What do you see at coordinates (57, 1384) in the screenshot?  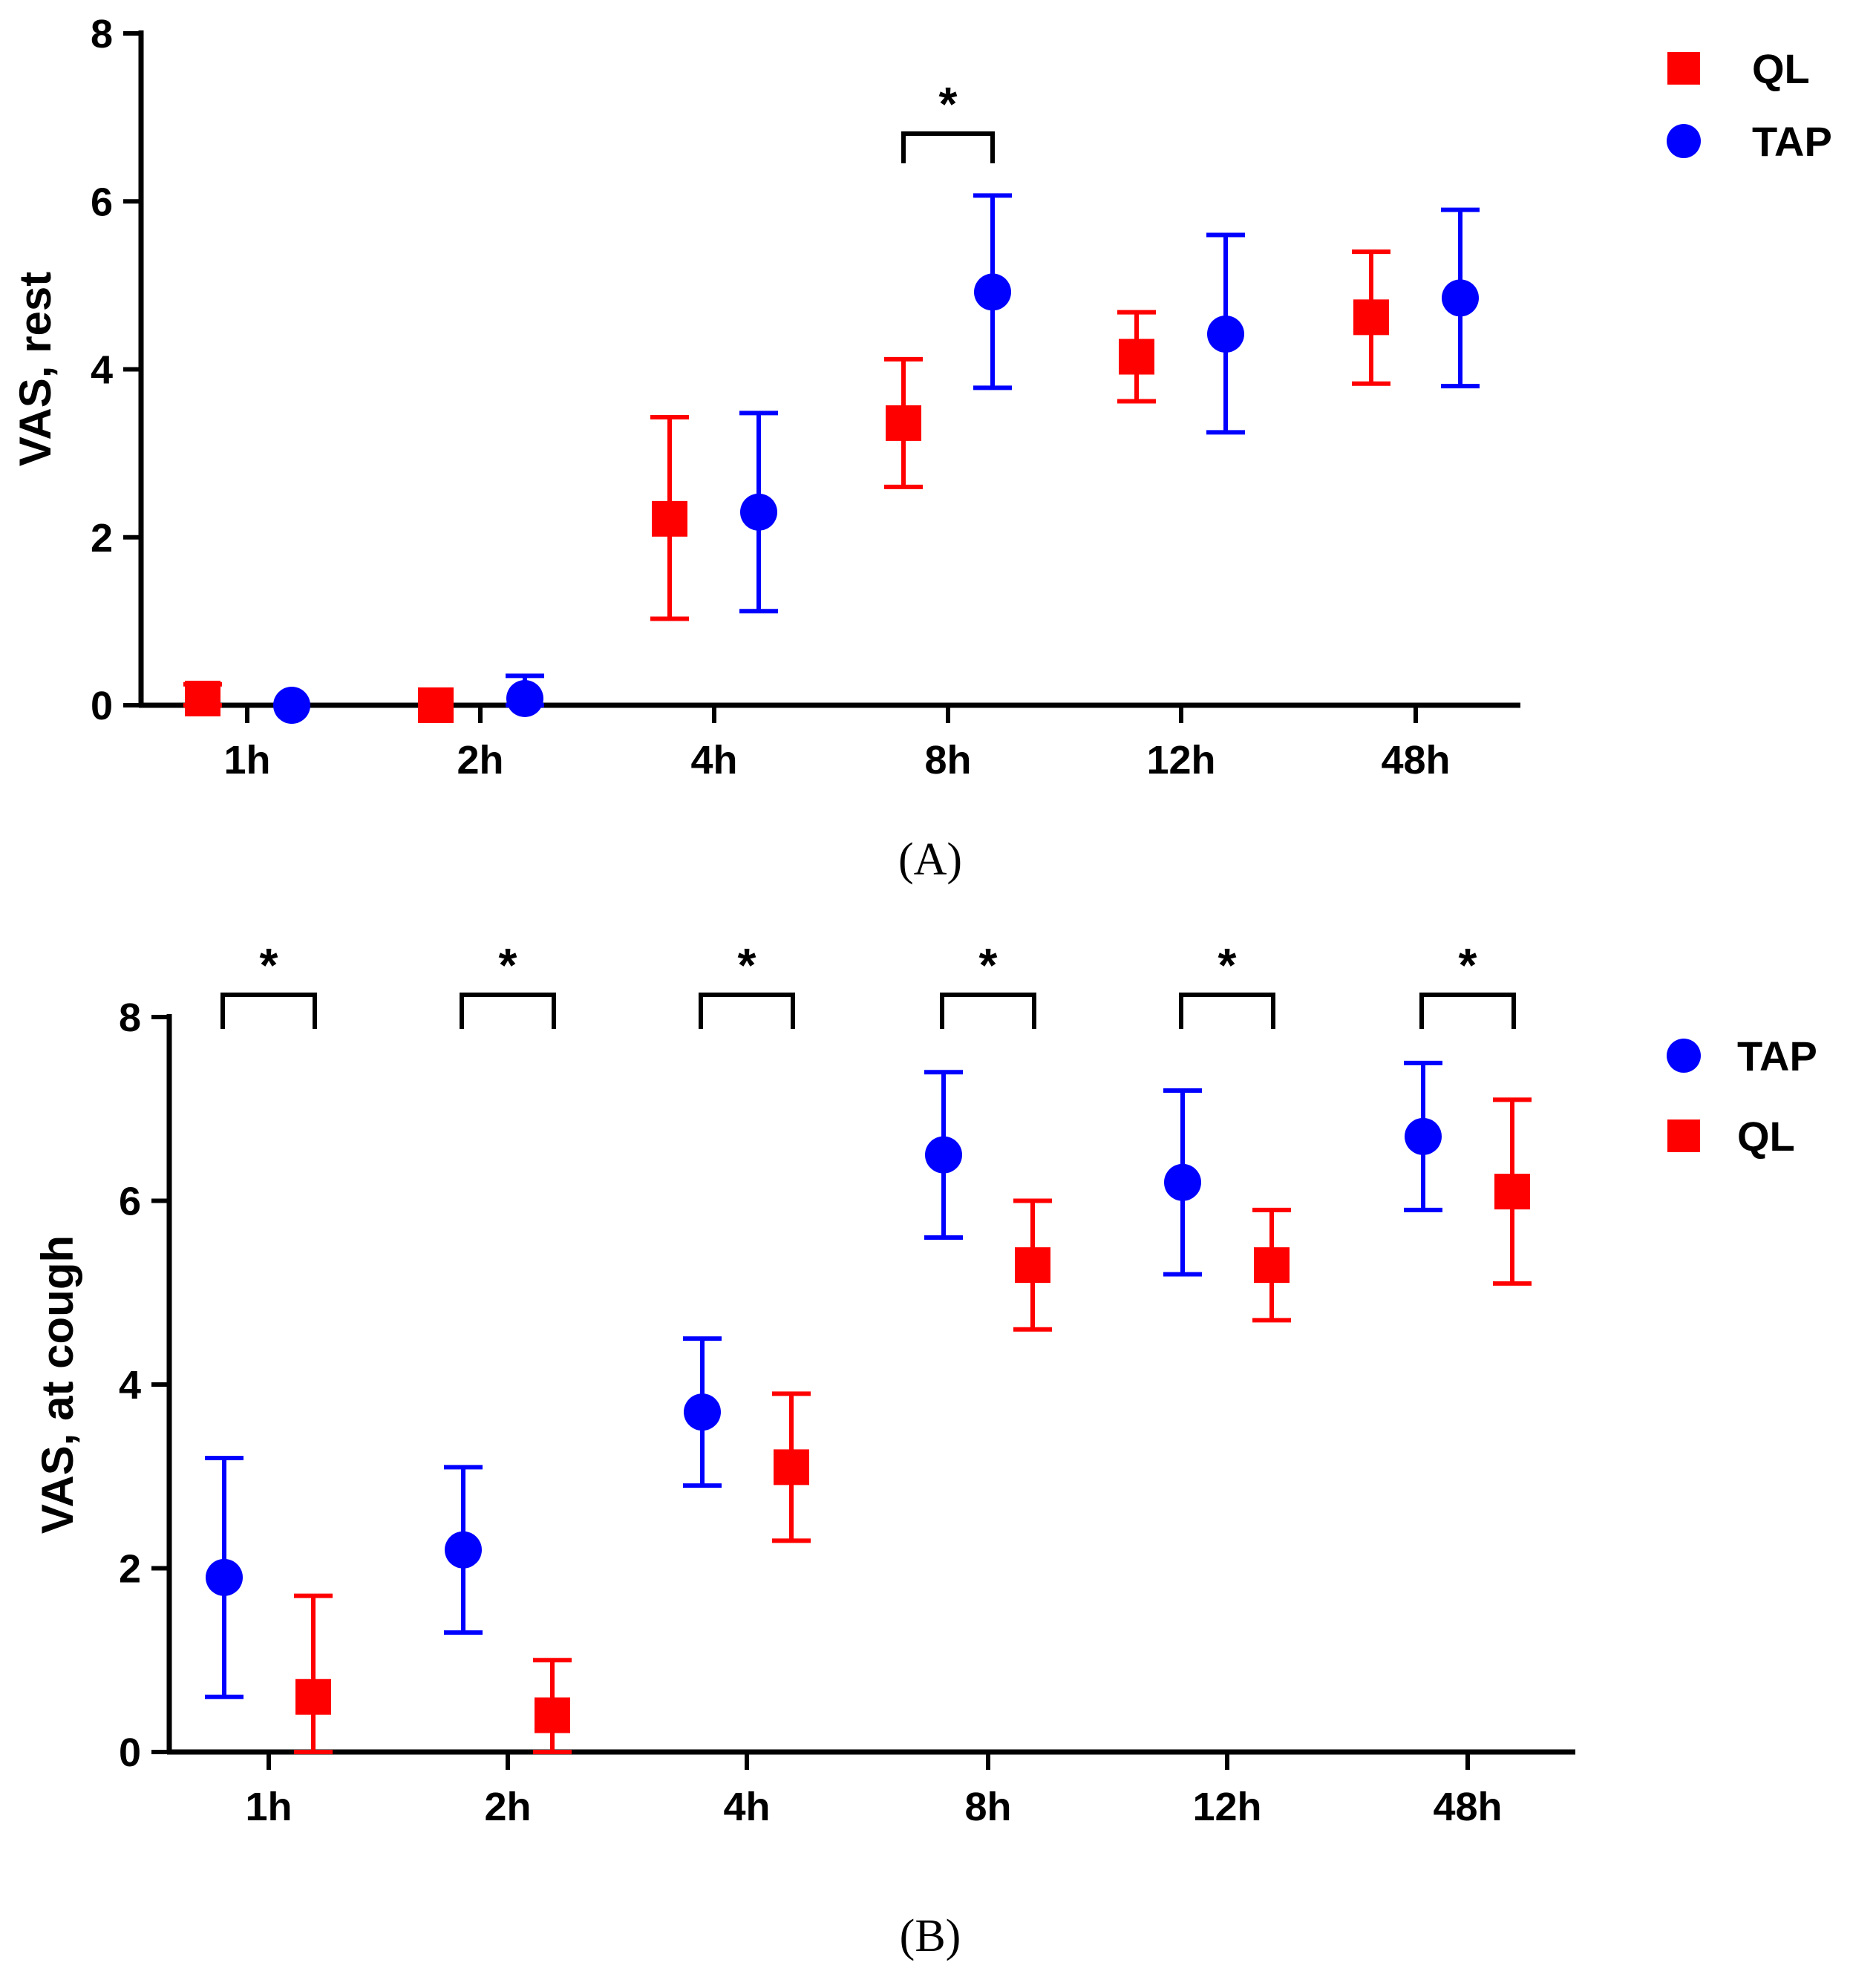 I see `y-axis-label: VAS, at cough` at bounding box center [57, 1384].